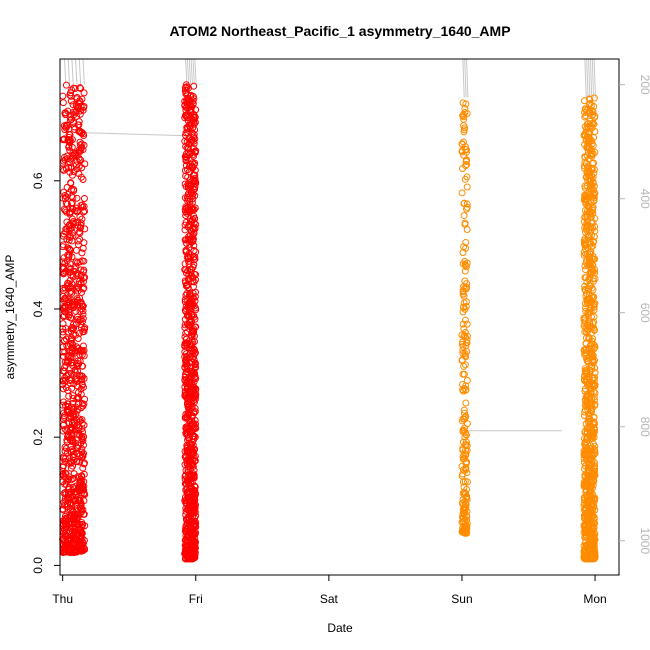 The height and width of the screenshot is (650, 650). I want to click on y-tick-label: 0.6, so click(38, 180).